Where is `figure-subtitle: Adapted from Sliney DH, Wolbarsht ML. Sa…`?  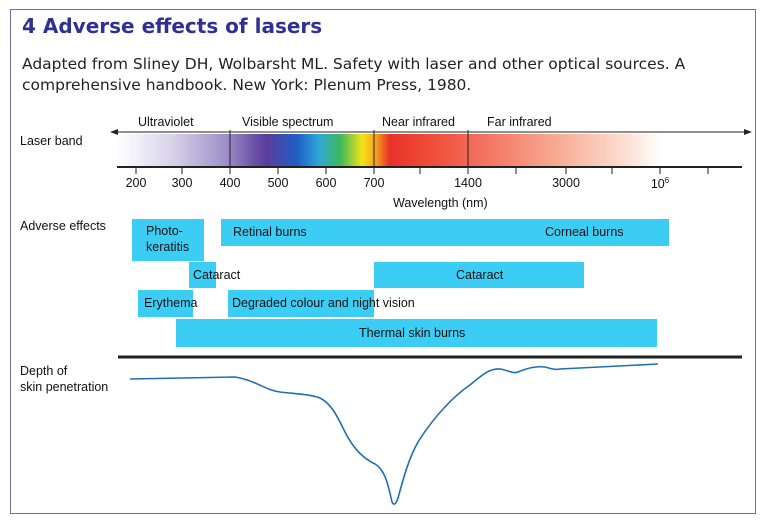
figure-subtitle: Adapted from Sliney DH, Wolbarsht ML. Sa… is located at coordinates (382, 75).